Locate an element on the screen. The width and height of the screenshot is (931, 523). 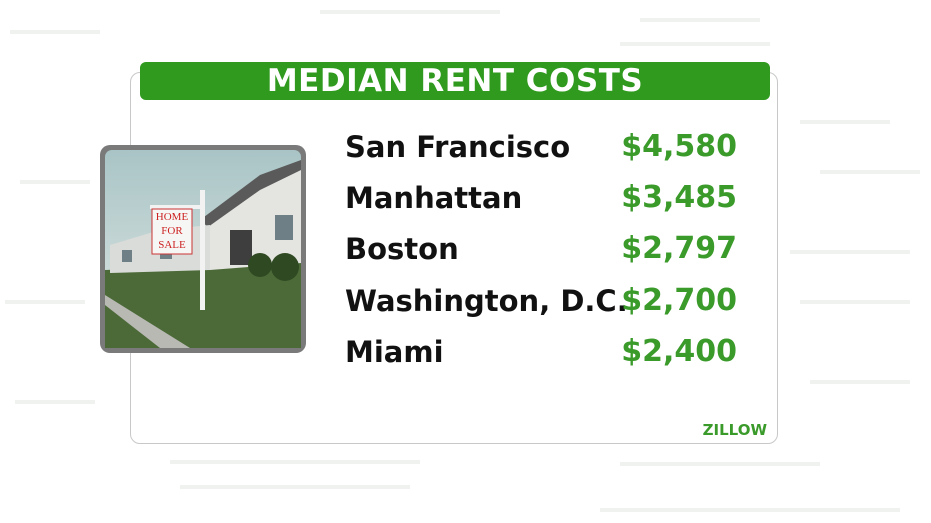
title: MEDIAN RENT COSTS is located at coordinates (455, 81).